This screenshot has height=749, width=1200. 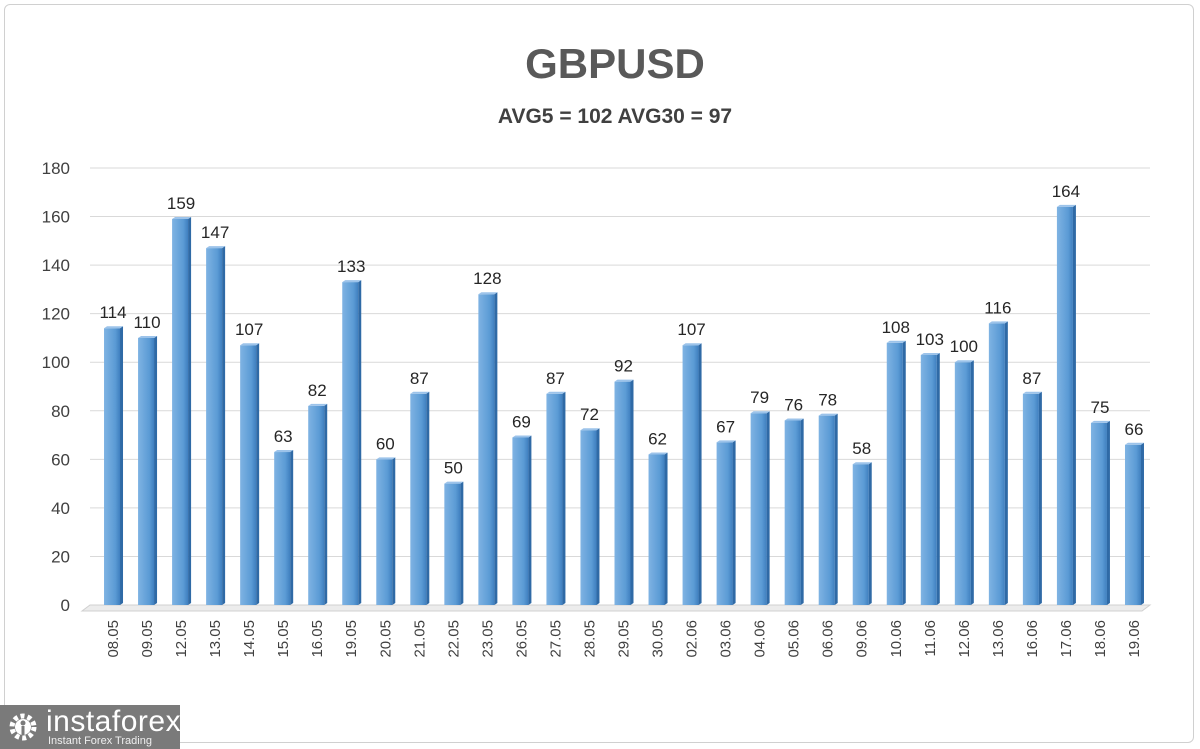 I want to click on data-label: 103, so click(x=930, y=339).